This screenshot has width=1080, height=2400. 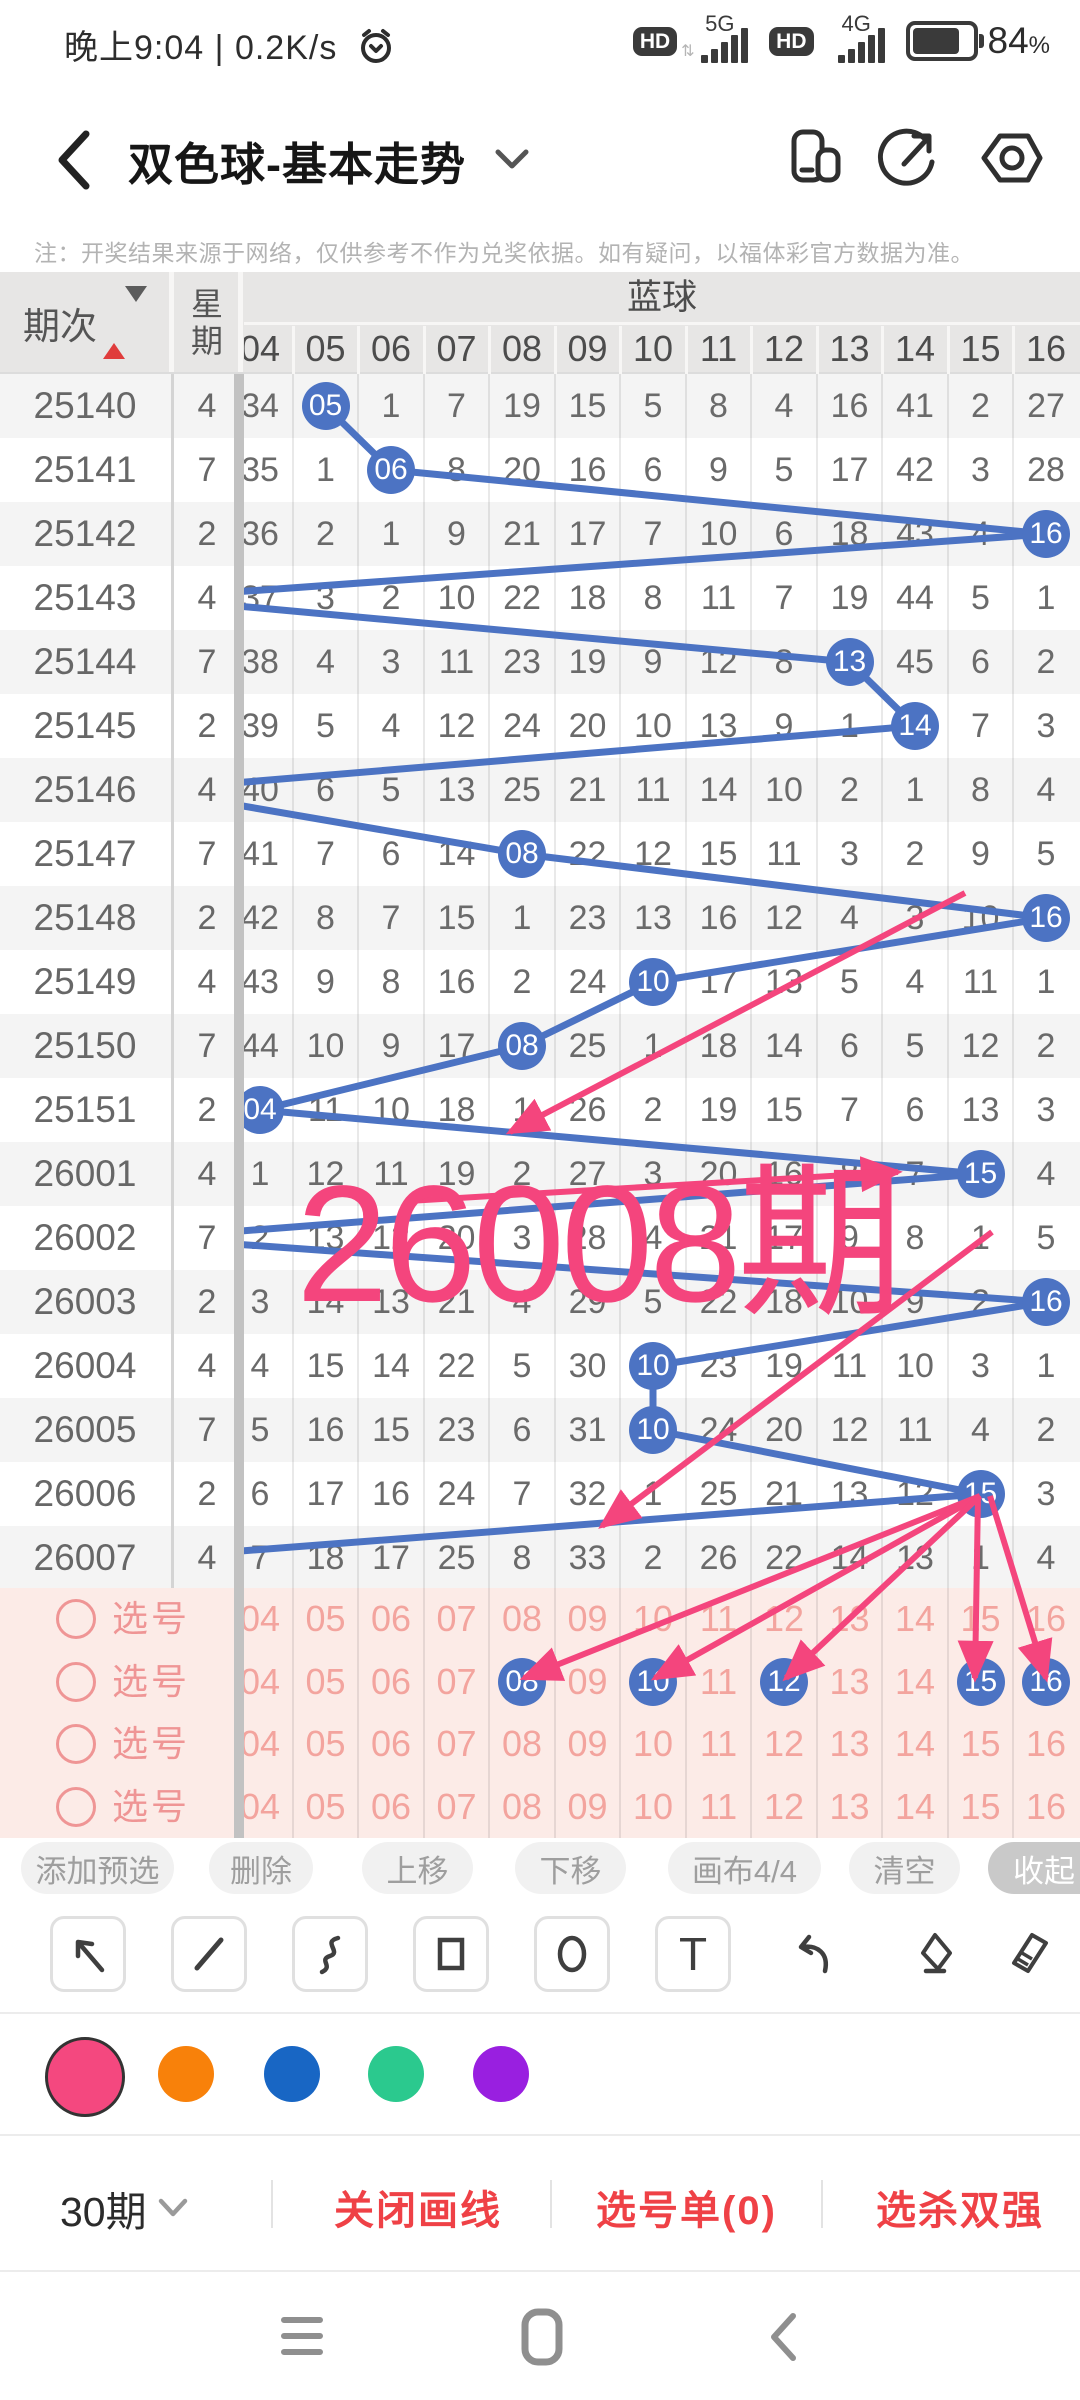 What do you see at coordinates (841, 40) in the screenshot?
I see `status-right: HD 5G ⇅ HD 4G 84%` at bounding box center [841, 40].